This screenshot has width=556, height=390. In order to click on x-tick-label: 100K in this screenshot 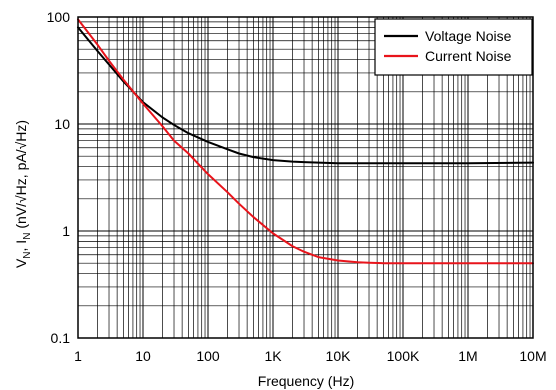, I will do `click(403, 356)`.